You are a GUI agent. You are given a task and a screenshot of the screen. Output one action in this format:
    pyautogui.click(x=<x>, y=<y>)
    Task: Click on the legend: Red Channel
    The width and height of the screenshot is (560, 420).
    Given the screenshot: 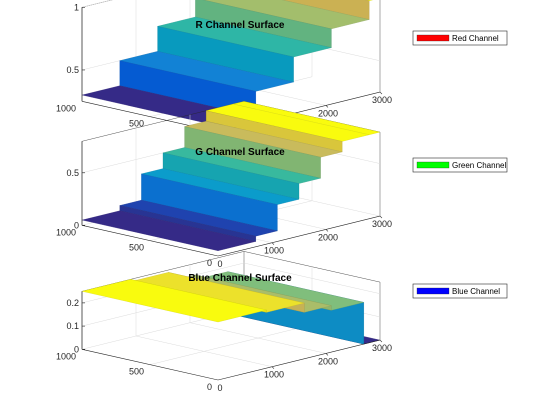 What is the action you would take?
    pyautogui.click(x=460, y=38)
    